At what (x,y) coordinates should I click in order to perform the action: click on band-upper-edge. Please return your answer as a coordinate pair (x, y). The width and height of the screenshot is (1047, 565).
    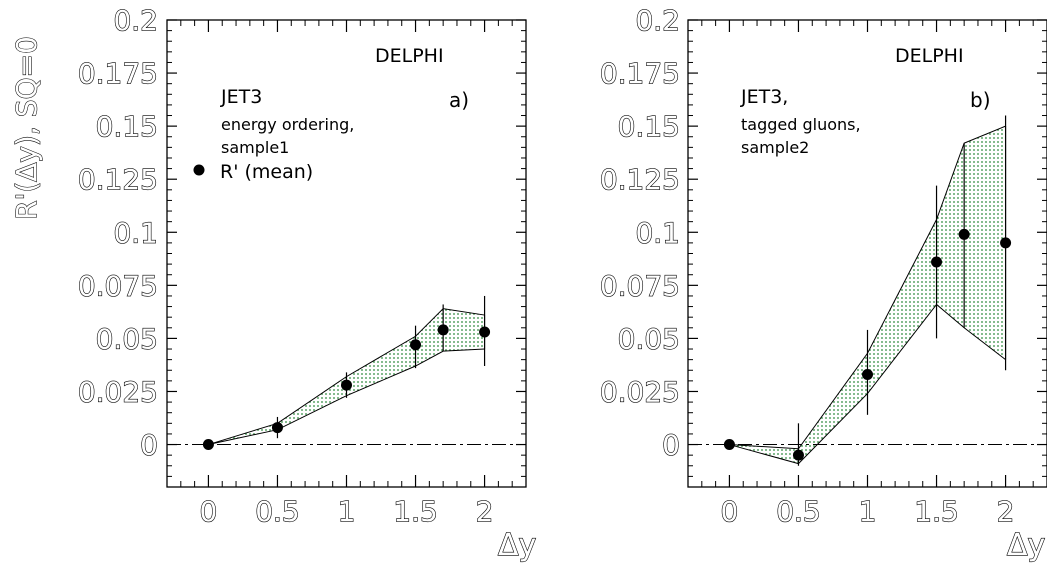
    Looking at the image, I should click on (346, 377).